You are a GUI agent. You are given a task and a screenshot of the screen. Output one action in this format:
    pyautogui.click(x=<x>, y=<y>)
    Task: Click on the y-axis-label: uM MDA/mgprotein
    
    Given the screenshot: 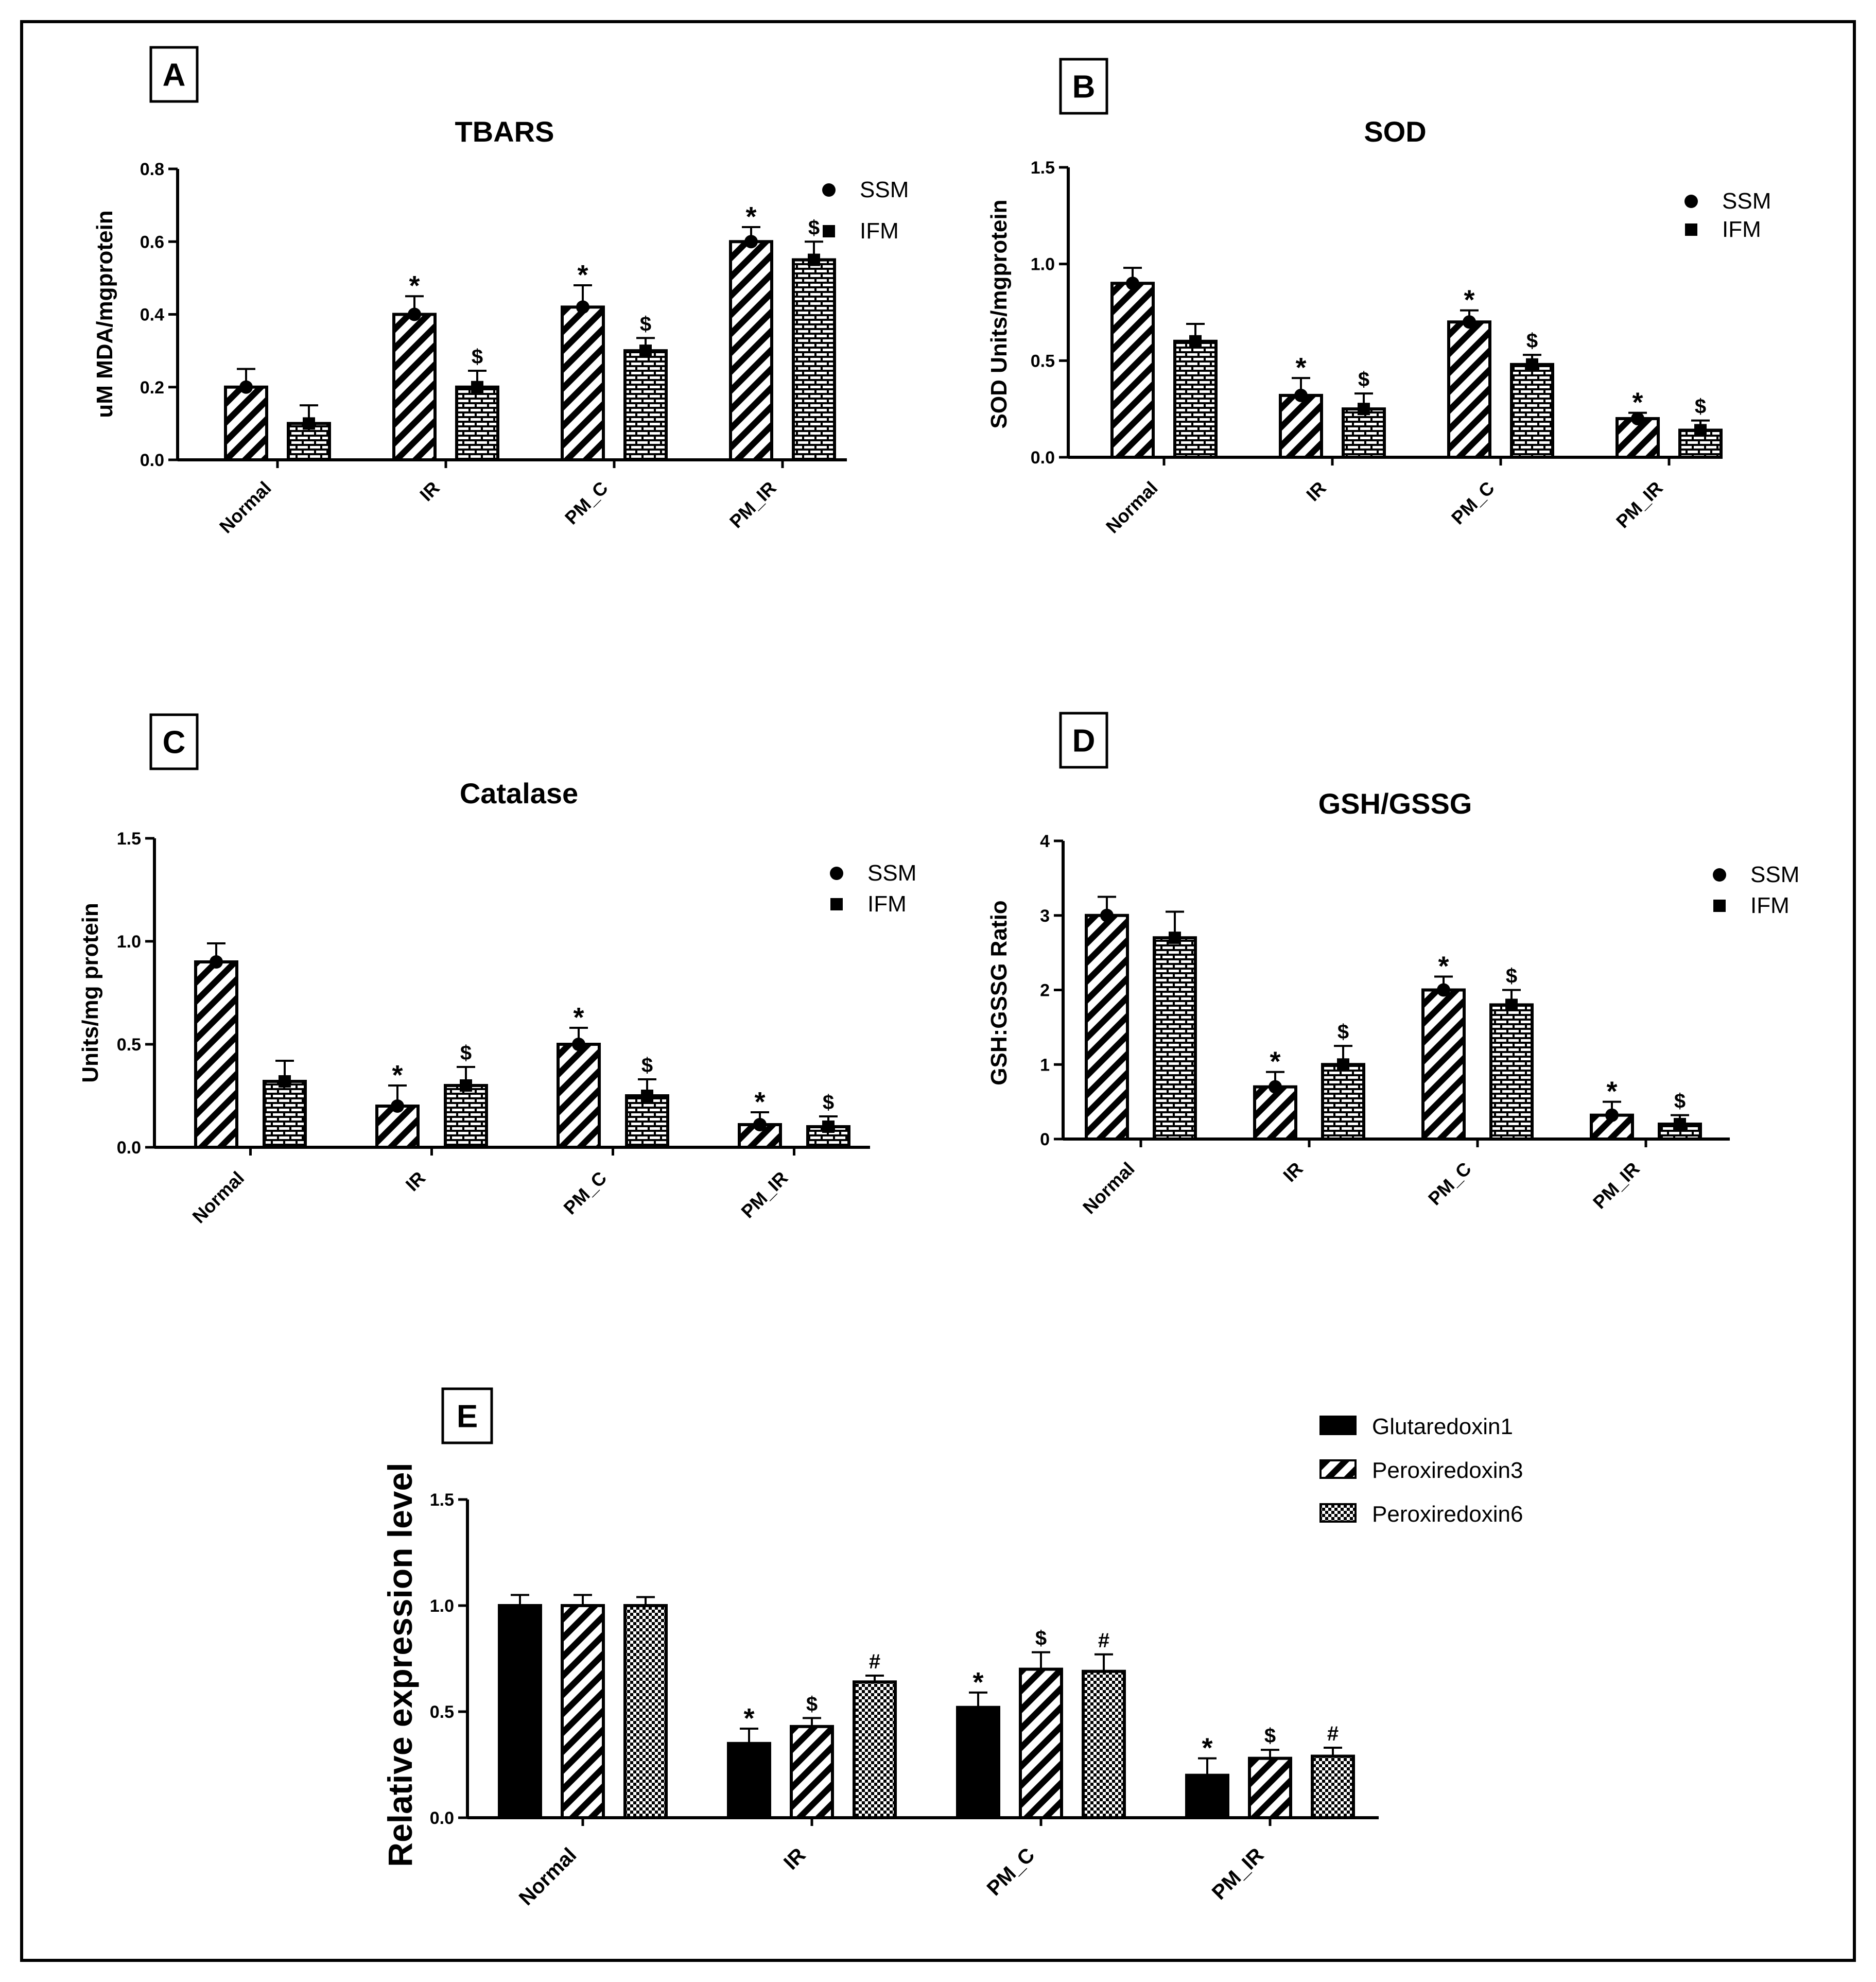 What is the action you would take?
    pyautogui.click(x=104, y=314)
    